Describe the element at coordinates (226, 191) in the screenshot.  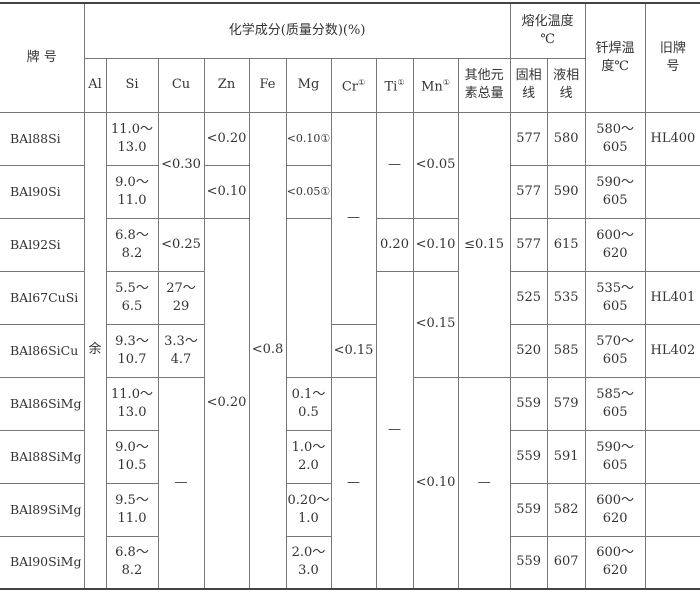
I see `zn-cell: <0.10` at that location.